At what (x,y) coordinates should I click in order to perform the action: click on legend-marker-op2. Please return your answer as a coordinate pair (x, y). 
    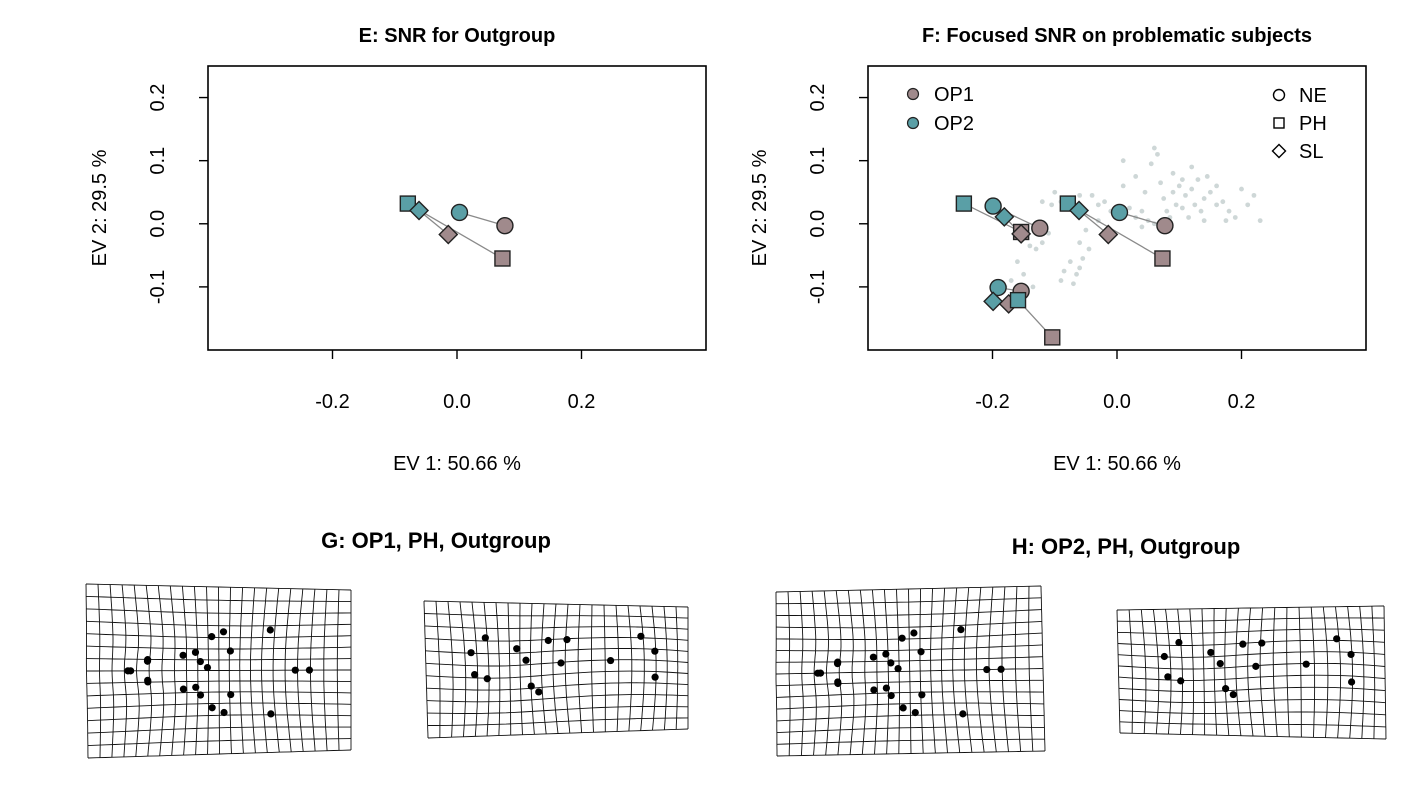
    Looking at the image, I should click on (913, 123).